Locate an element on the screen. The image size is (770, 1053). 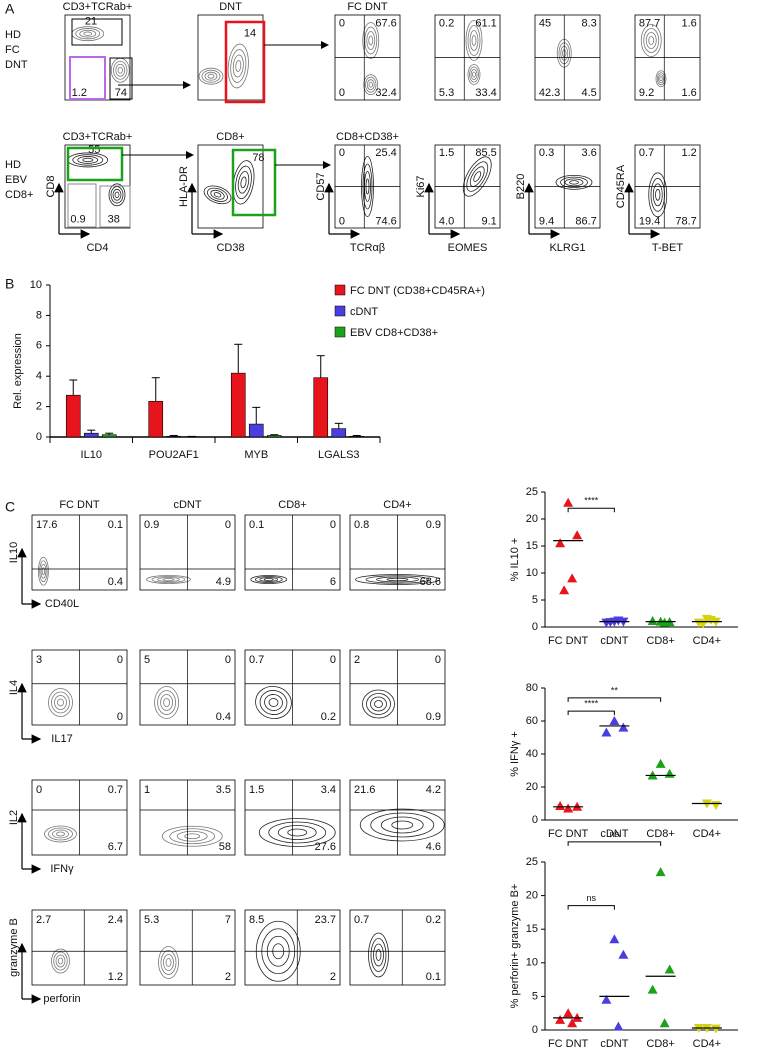
gate-percent: 23.7 is located at coordinates (325, 920).